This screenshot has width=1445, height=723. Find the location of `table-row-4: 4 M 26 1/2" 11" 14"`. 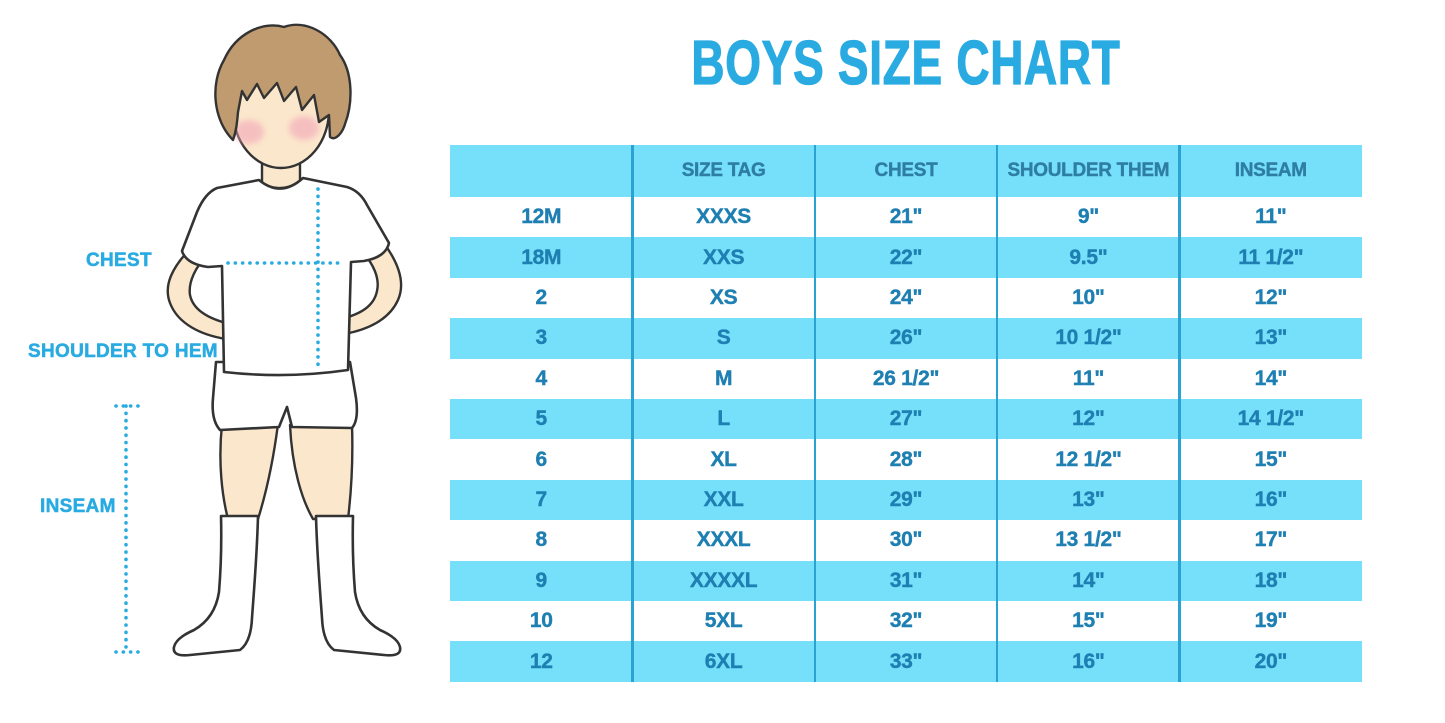

table-row-4: 4 M 26 1/2" 11" 14" is located at coordinates (906, 379).